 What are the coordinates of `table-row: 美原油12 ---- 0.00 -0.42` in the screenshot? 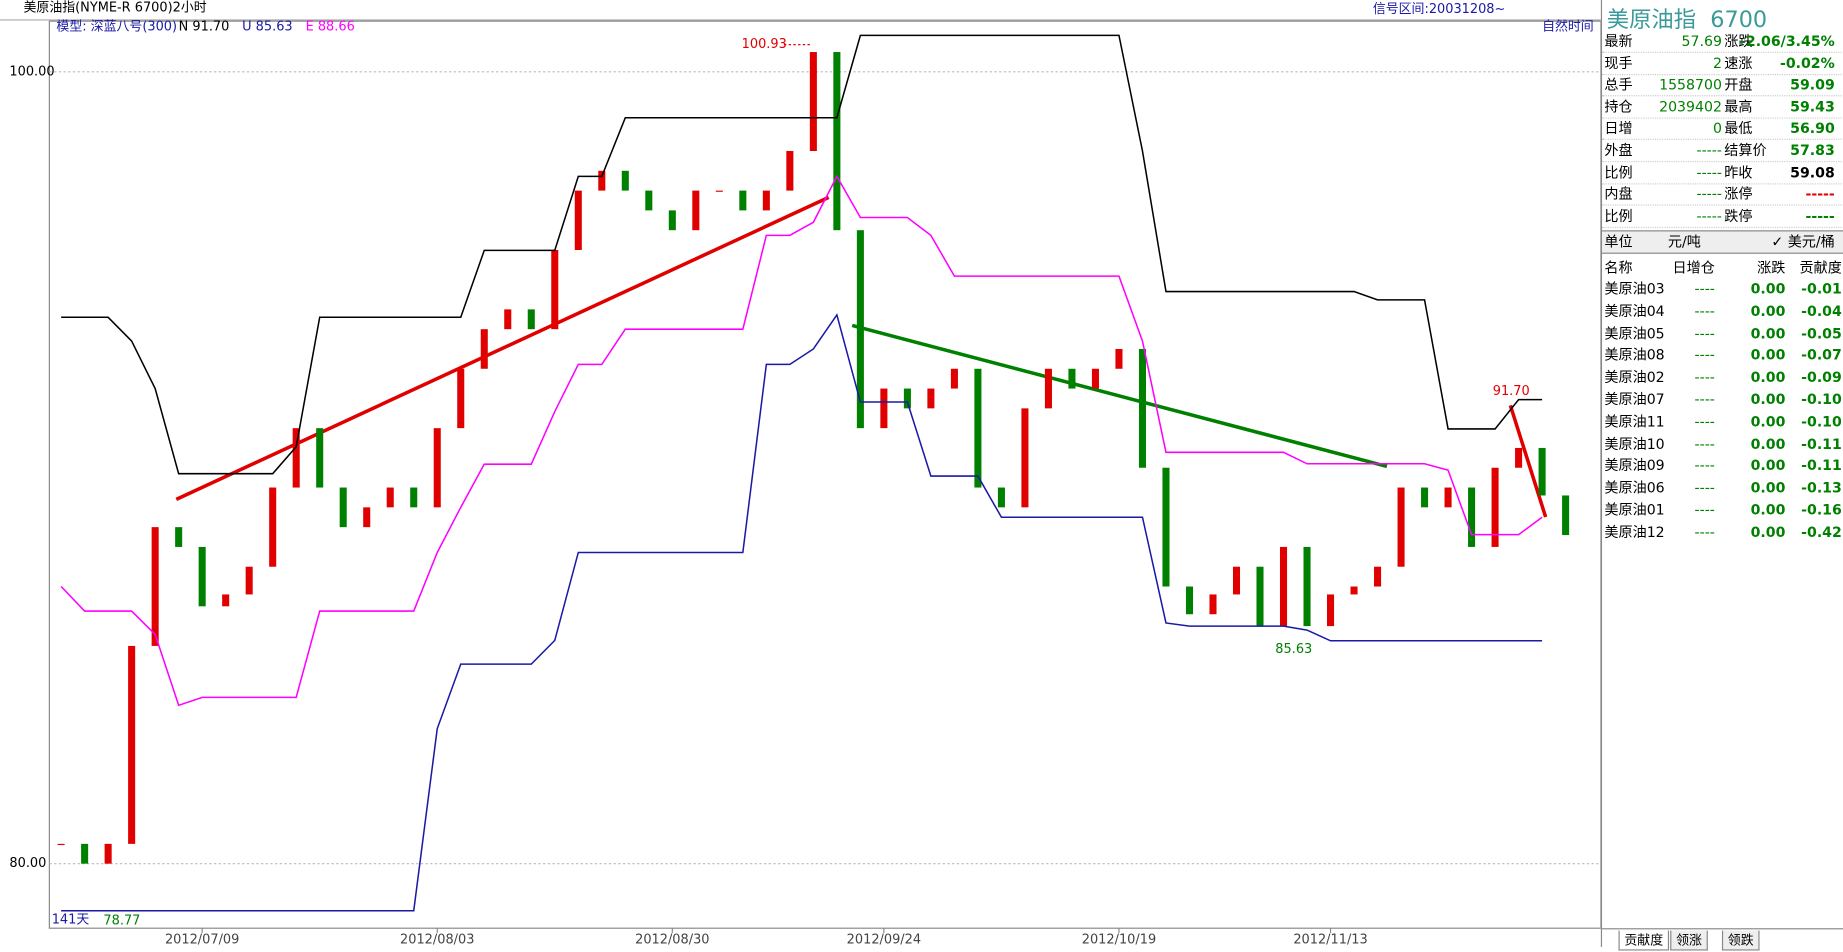 It's located at (1722, 531).